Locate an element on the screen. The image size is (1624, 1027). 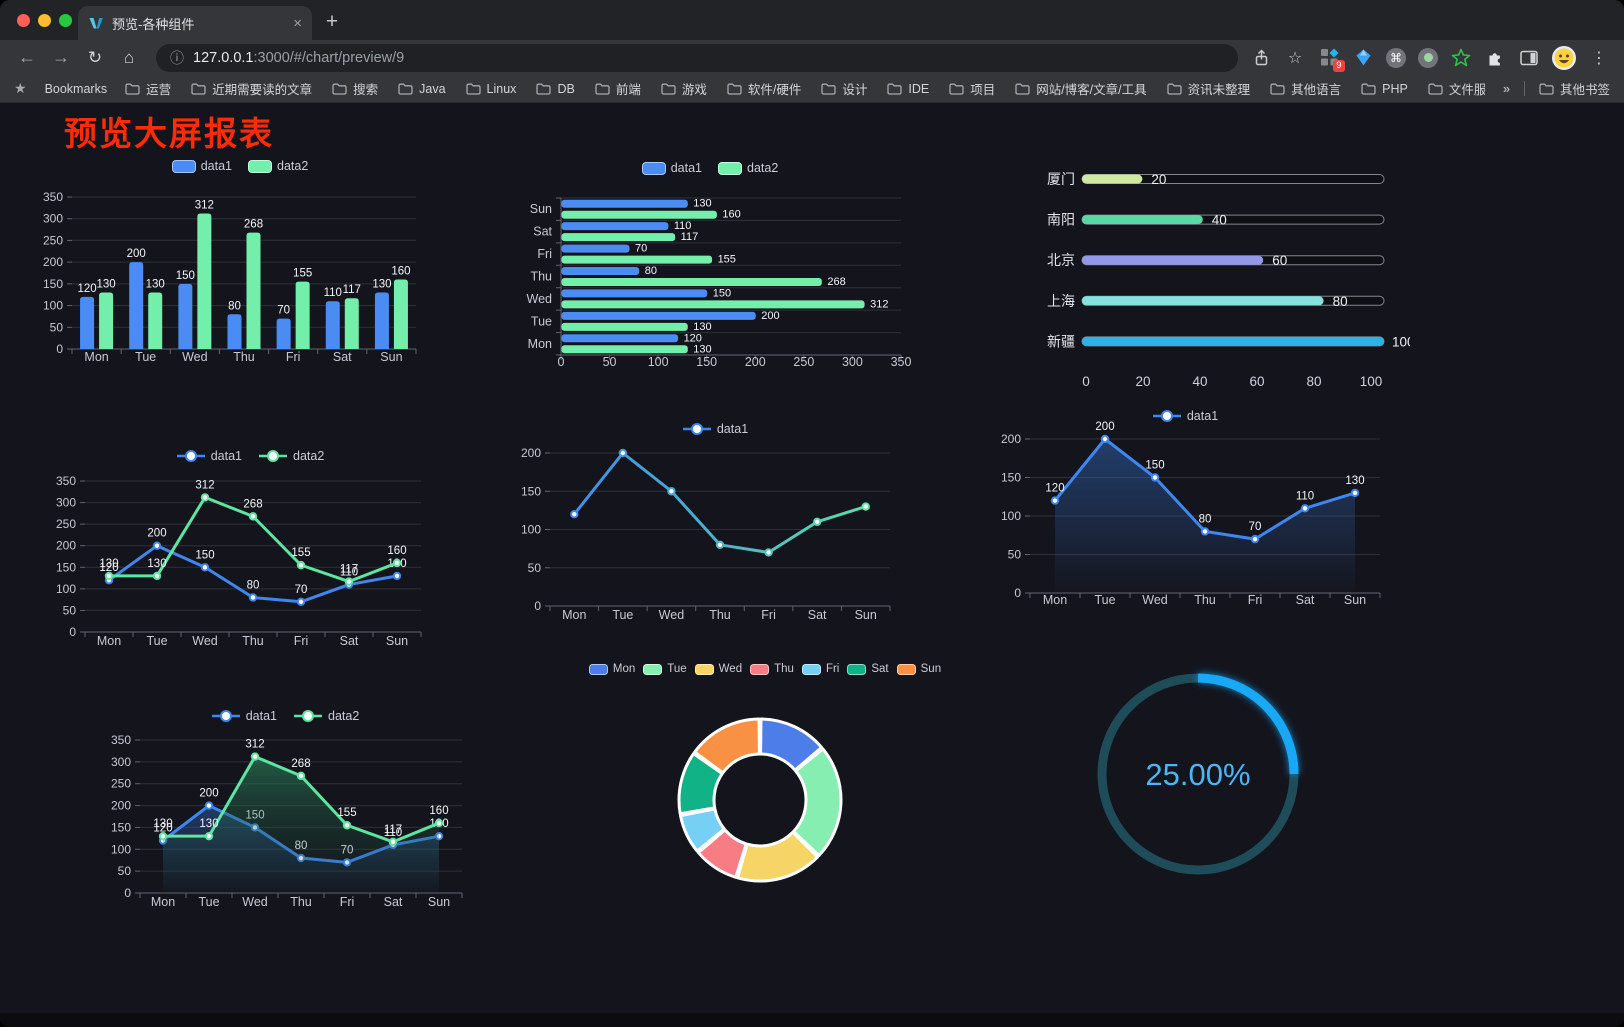
browser-menu-icon: ⋮ is located at coordinates (1599, 58).